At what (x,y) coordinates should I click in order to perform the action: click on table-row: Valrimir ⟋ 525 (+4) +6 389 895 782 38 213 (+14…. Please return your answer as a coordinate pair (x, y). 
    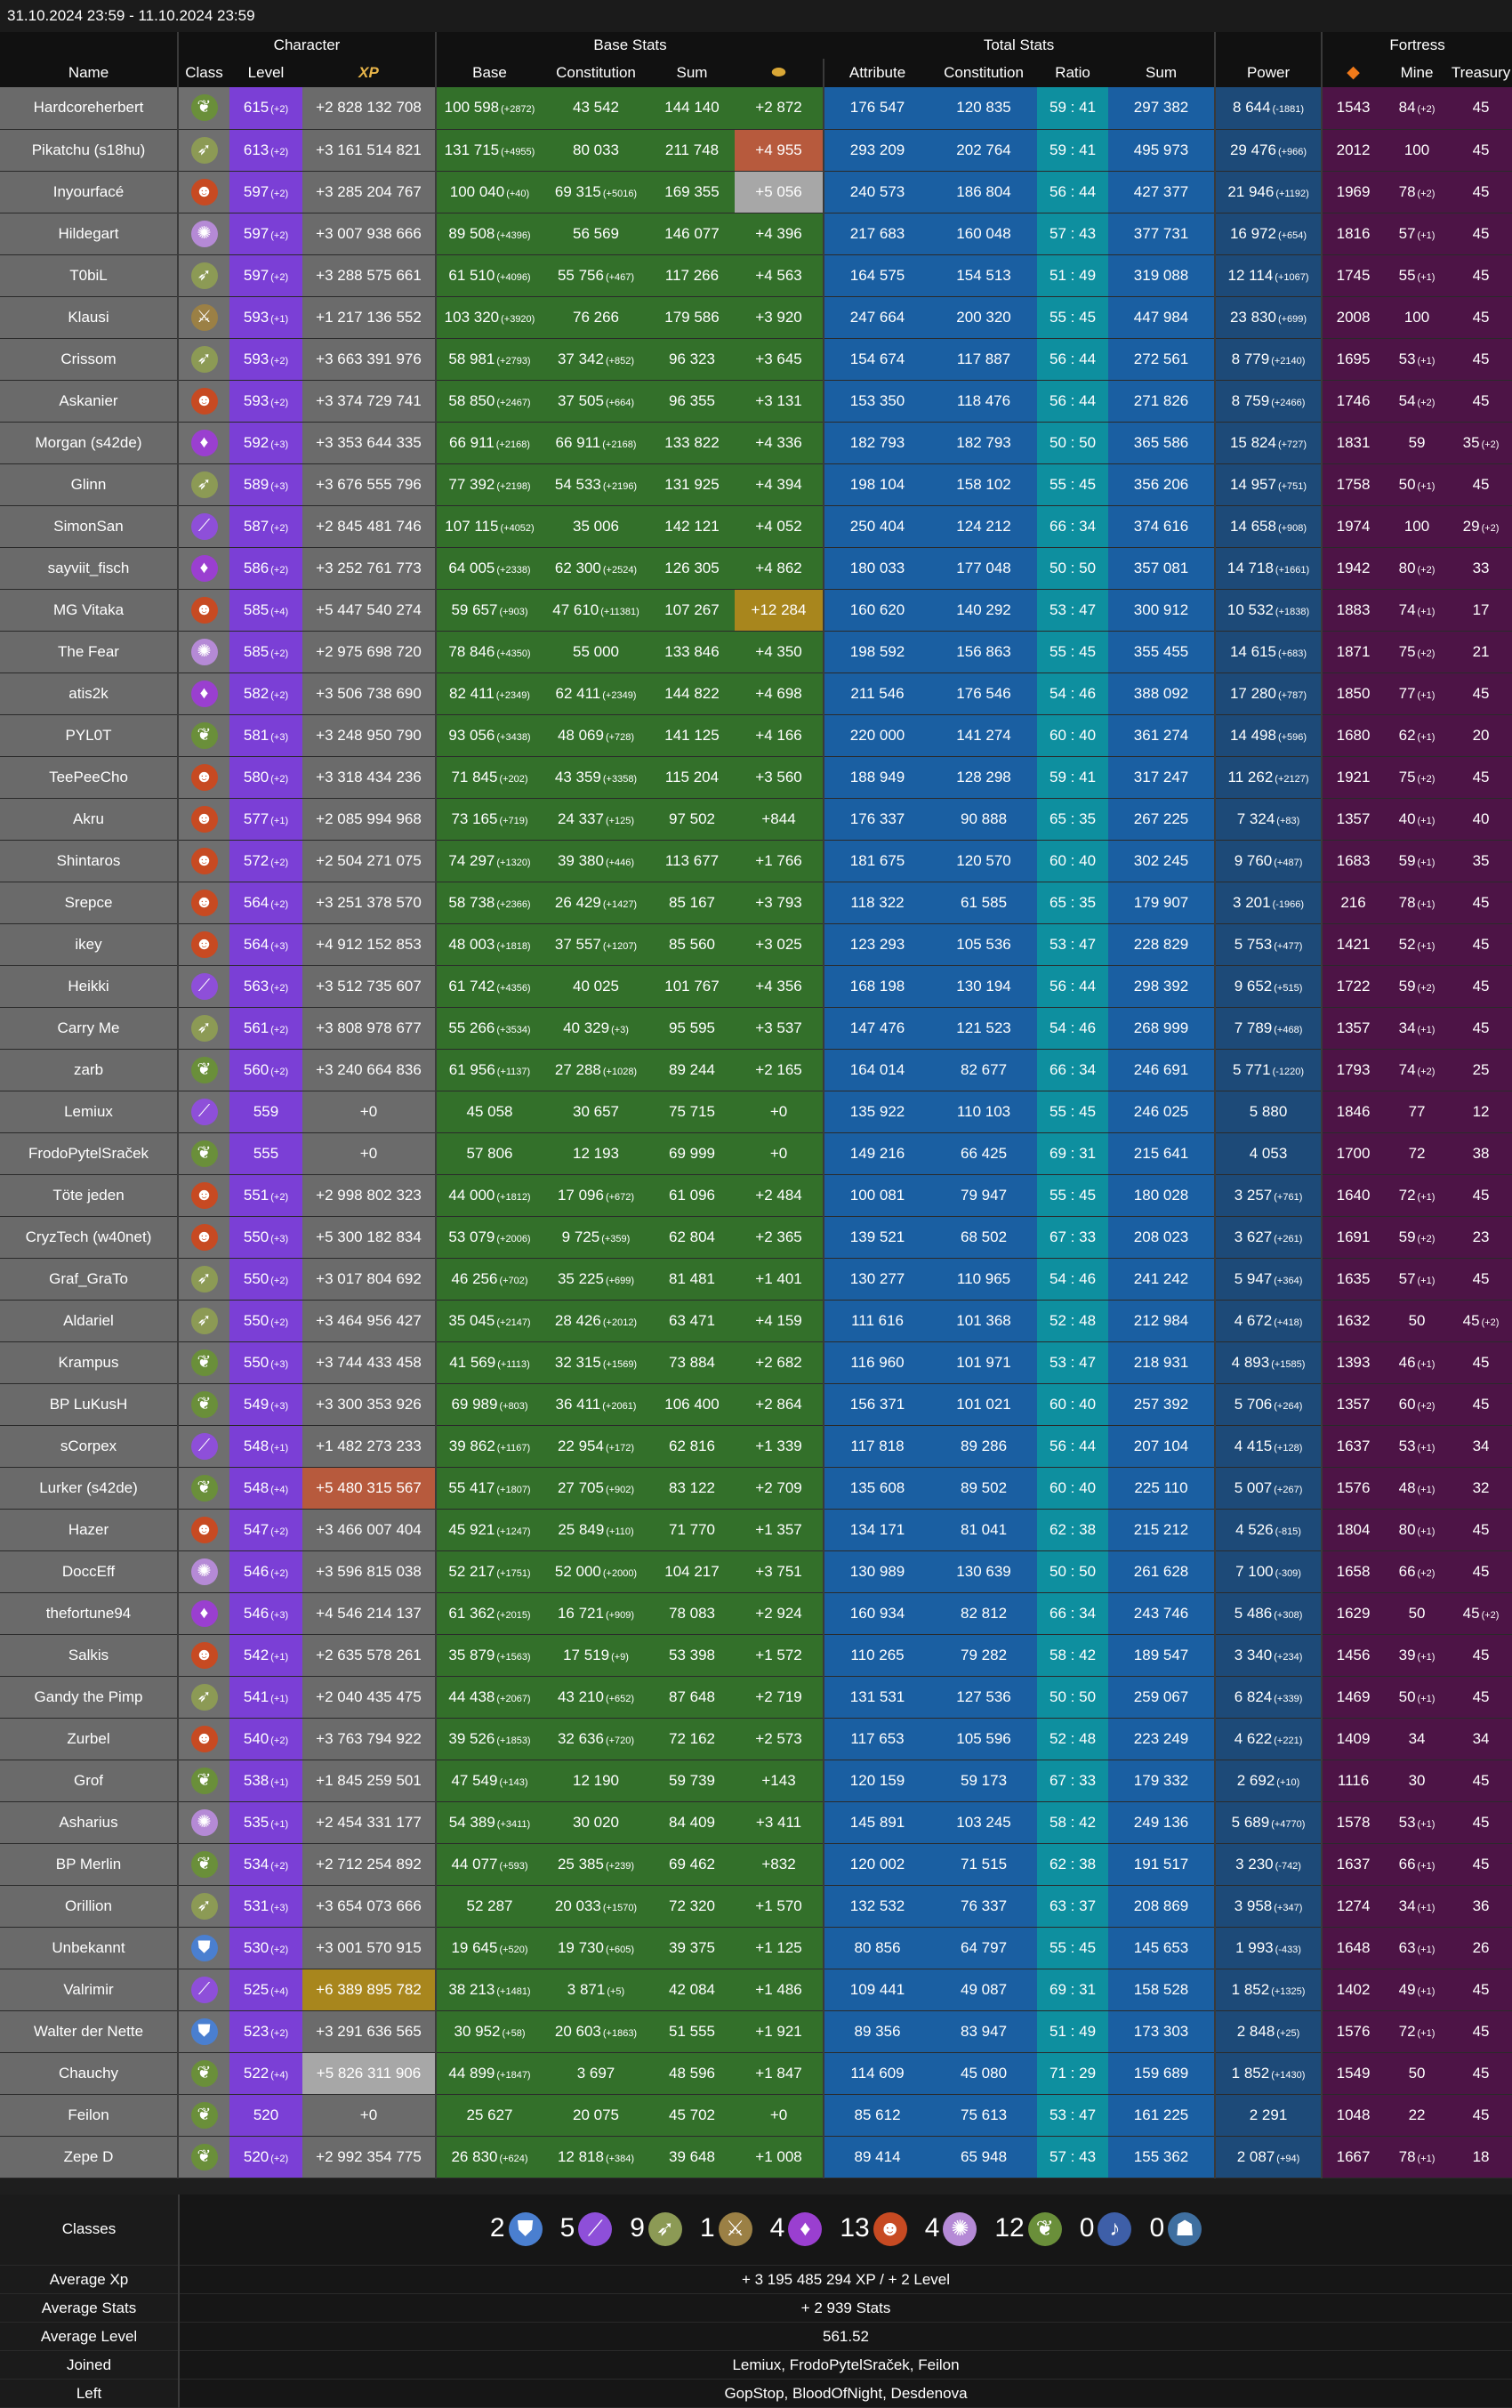
    Looking at the image, I should click on (756, 1990).